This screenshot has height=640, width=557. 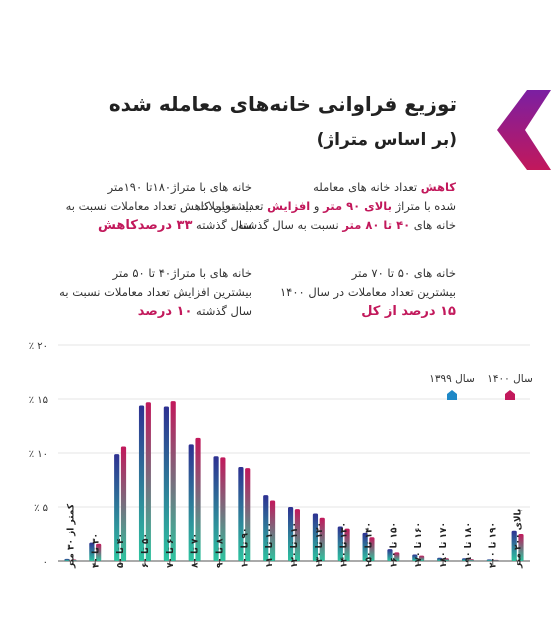 I want to click on y-tick-label: ٪ ۲۰, so click(x=38, y=346).